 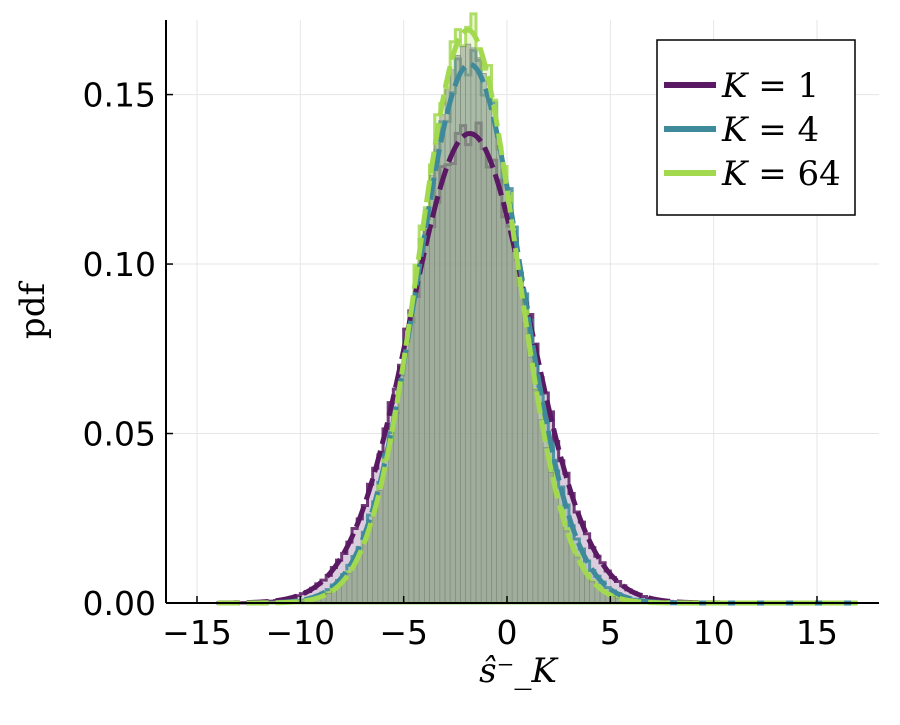 What do you see at coordinates (119, 434) in the screenshot?
I see `y-tick-label: 0.05` at bounding box center [119, 434].